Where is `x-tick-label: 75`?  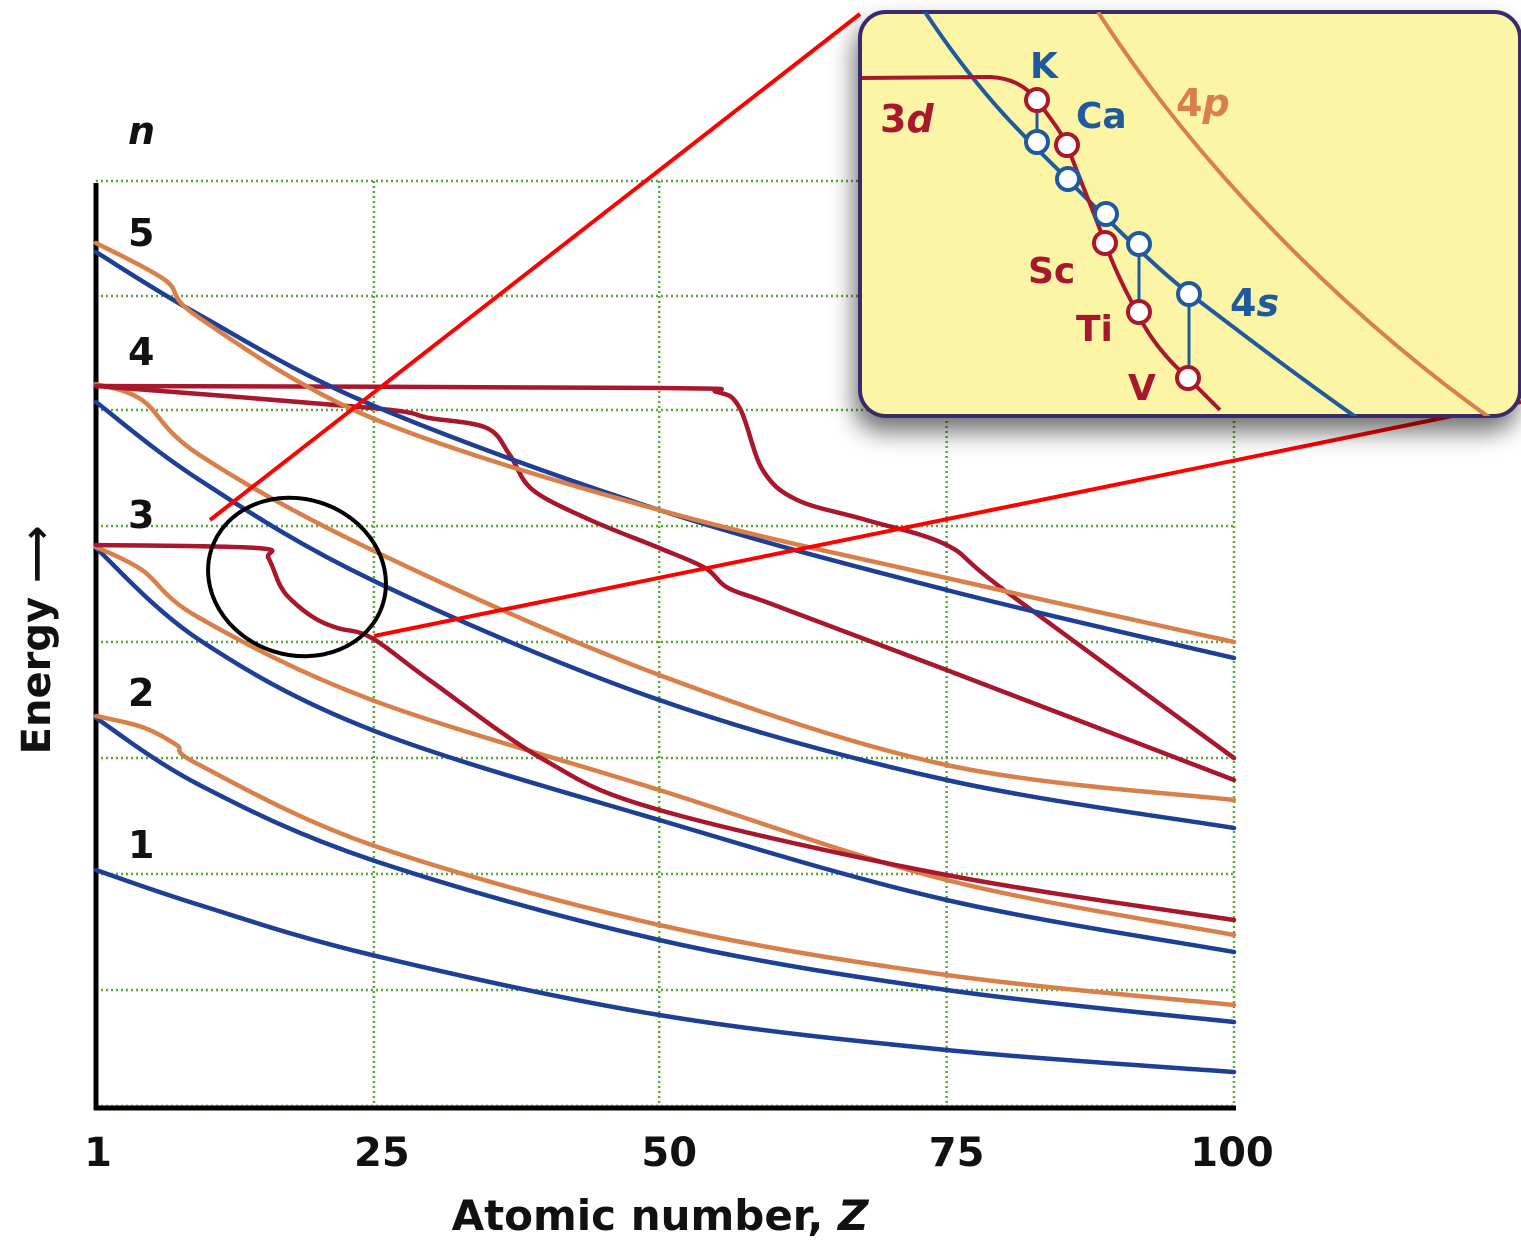
x-tick-label: 75 is located at coordinates (957, 1153).